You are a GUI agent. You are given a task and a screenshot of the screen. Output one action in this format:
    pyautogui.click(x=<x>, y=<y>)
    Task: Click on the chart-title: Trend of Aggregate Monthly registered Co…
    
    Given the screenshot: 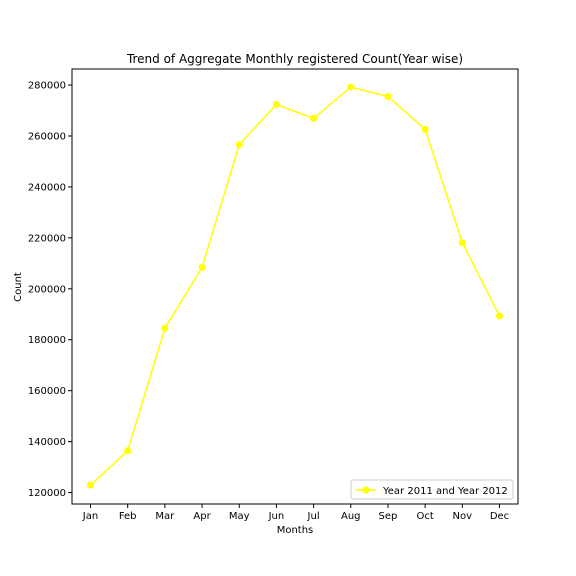 What is the action you would take?
    pyautogui.click(x=294, y=59)
    